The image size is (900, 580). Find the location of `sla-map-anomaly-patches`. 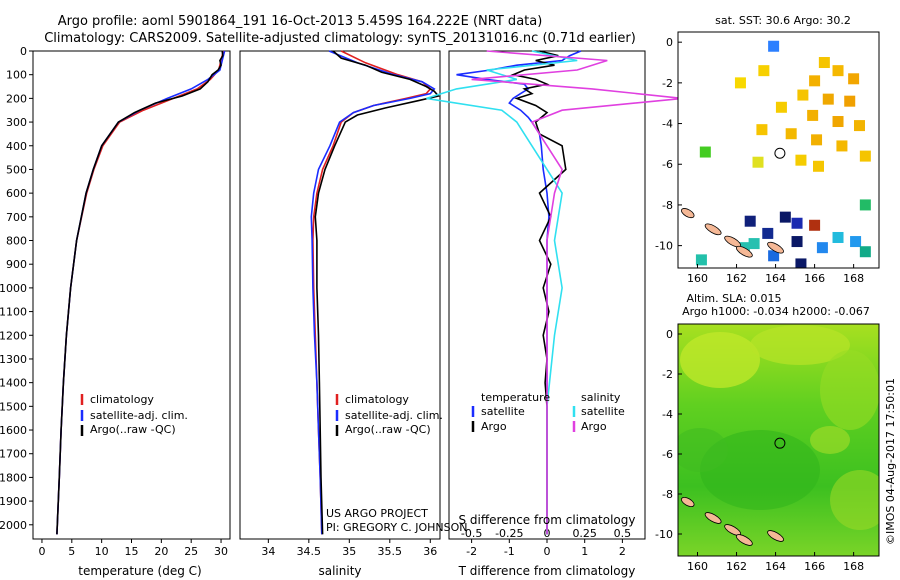

sla-map-anomaly-patches is located at coordinates (778, 427).